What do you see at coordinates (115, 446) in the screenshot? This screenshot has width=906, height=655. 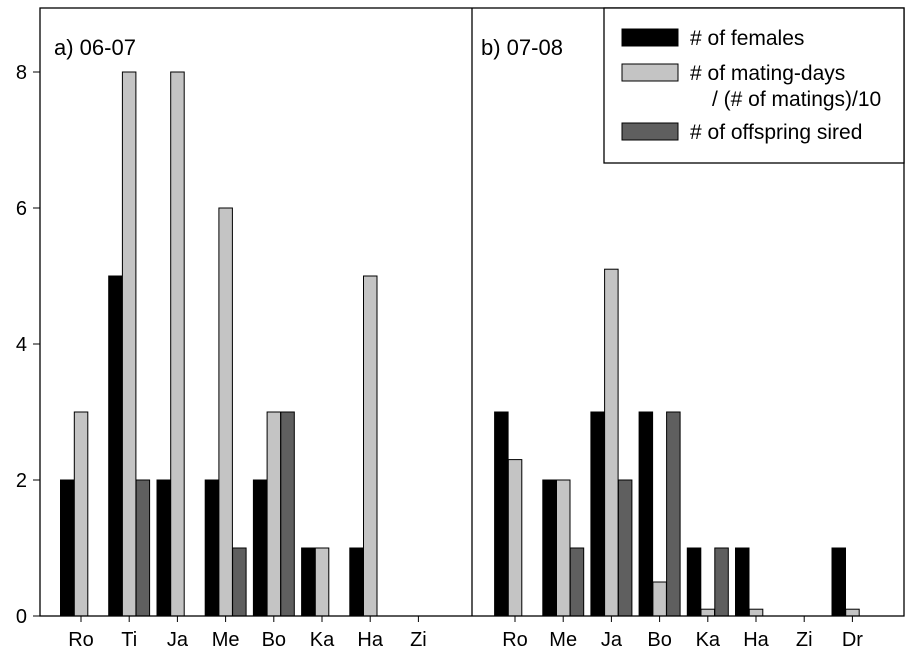 I see `panel-a-bar-ti-females` at bounding box center [115, 446].